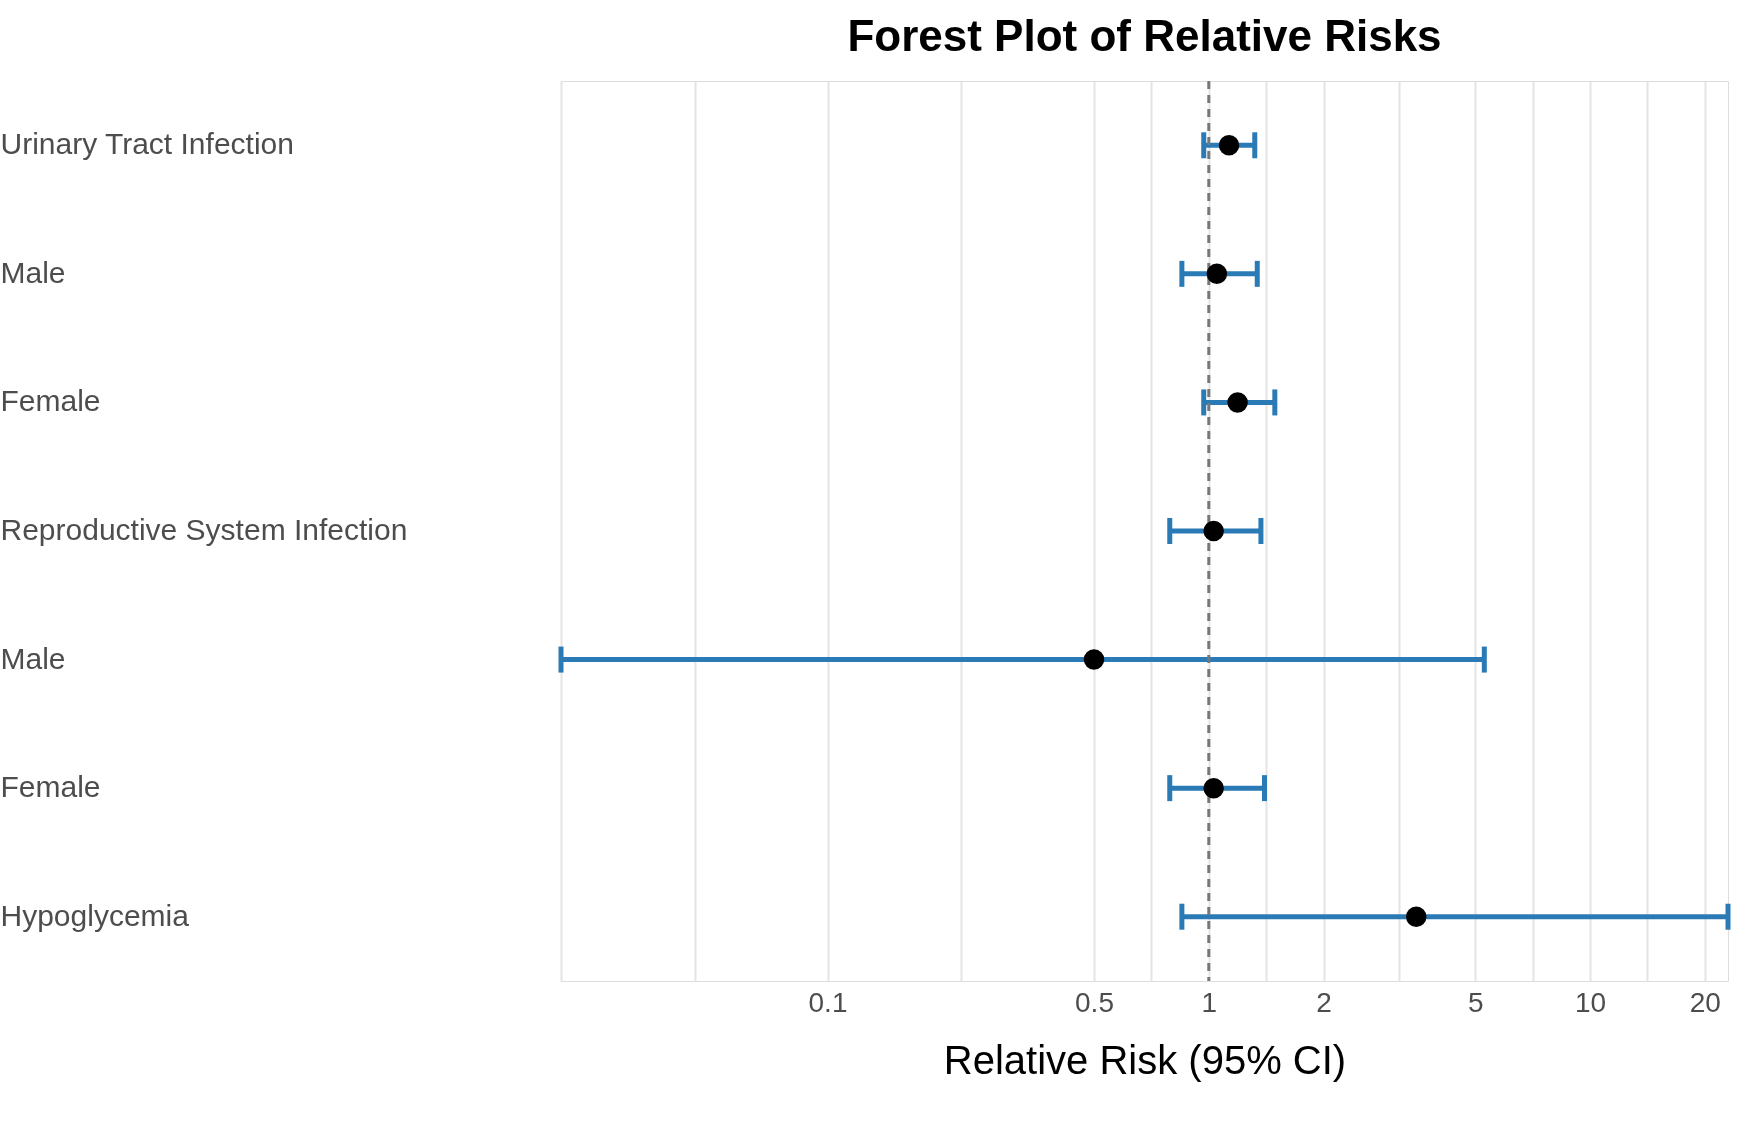  I want to click on x-tick-label: 0.1, so click(828, 1002).